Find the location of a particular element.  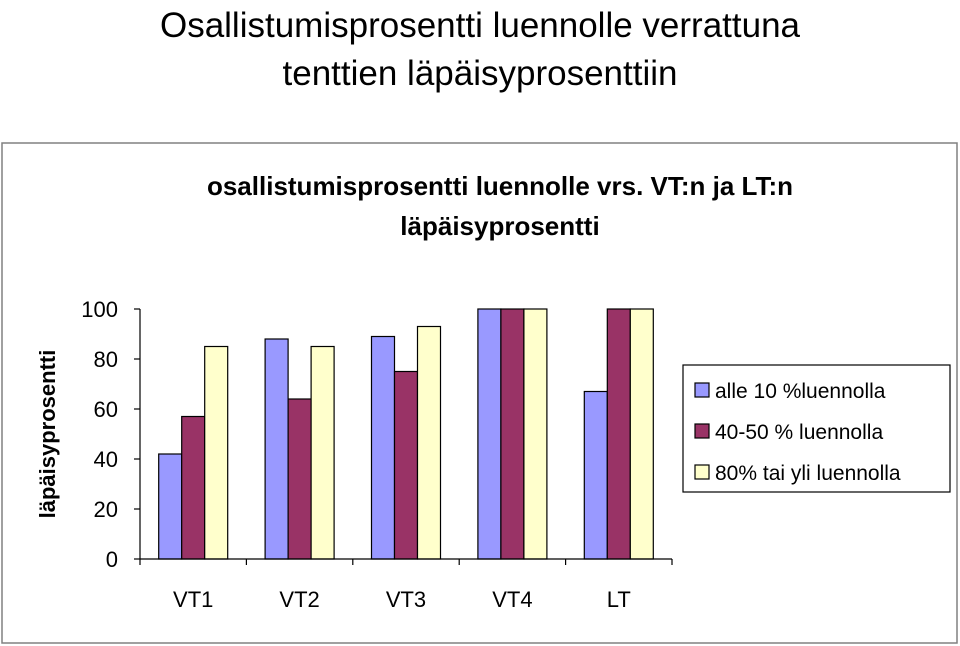

page-title-line-2: tenttien läpäisyprosenttiin is located at coordinates (480, 73).